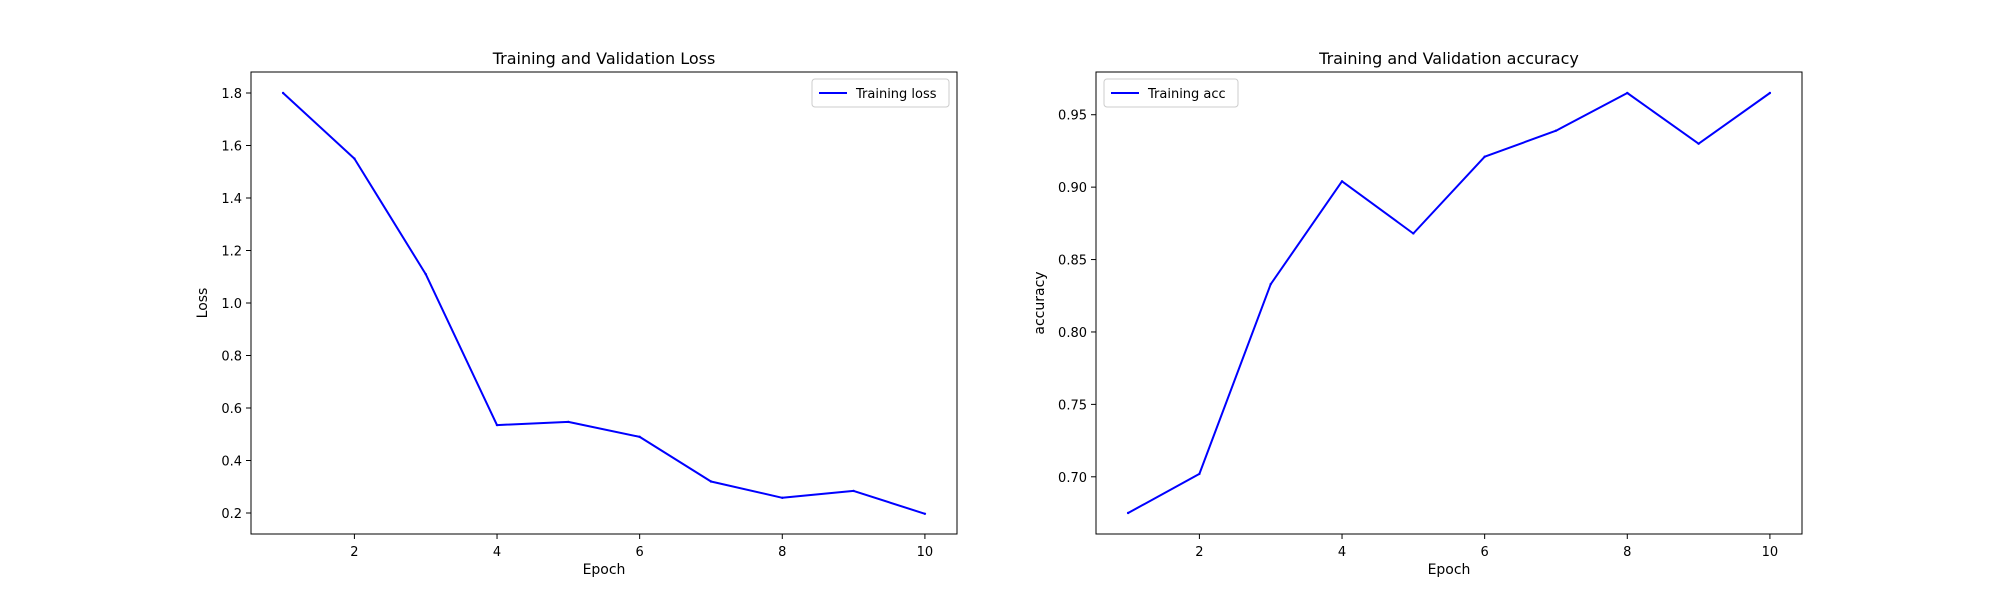  Describe the element at coordinates (1186, 94) in the screenshot. I see `legend-label: Training acc` at that location.